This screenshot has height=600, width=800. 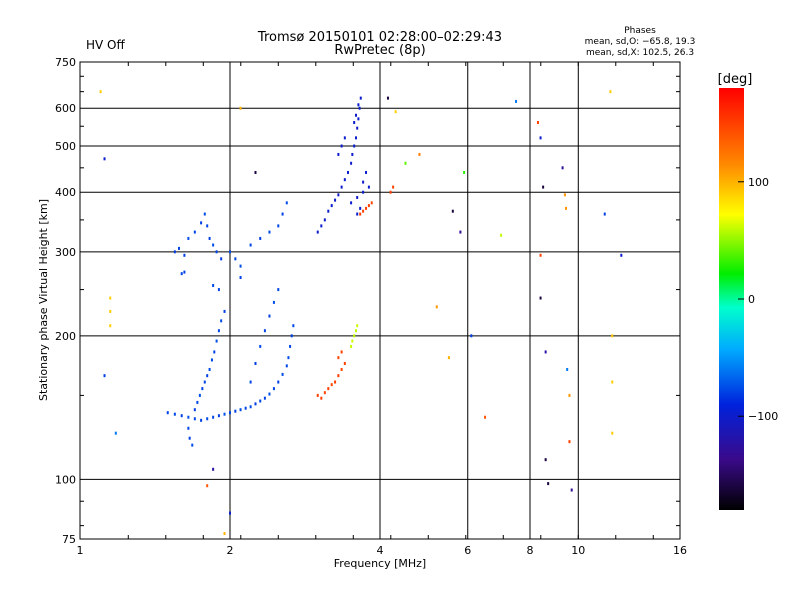 What do you see at coordinates (530, 550) in the screenshot?
I see `x-tick-label: 8` at bounding box center [530, 550].